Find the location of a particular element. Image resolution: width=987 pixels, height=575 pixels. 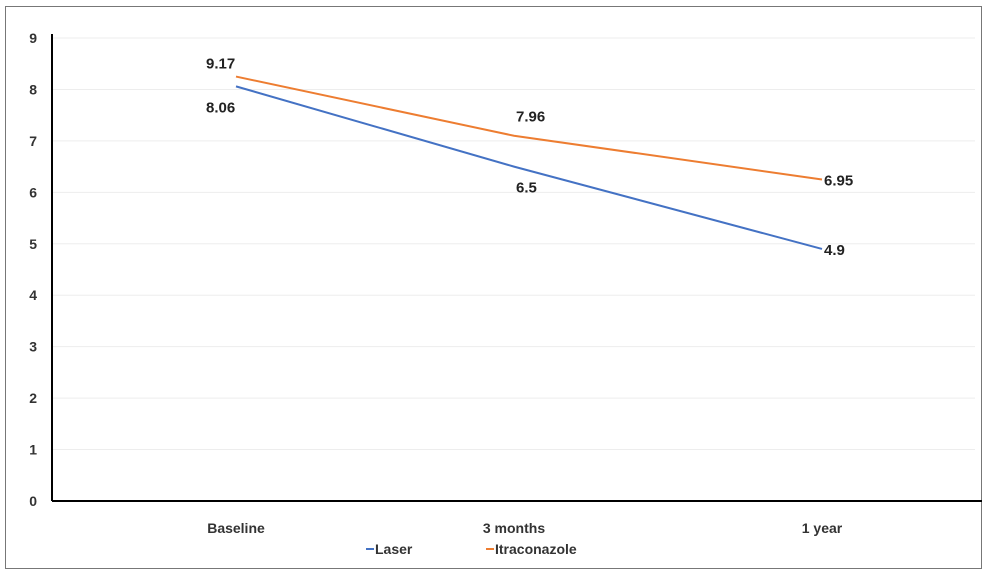

y-tick-label: 7 is located at coordinates (33, 141).